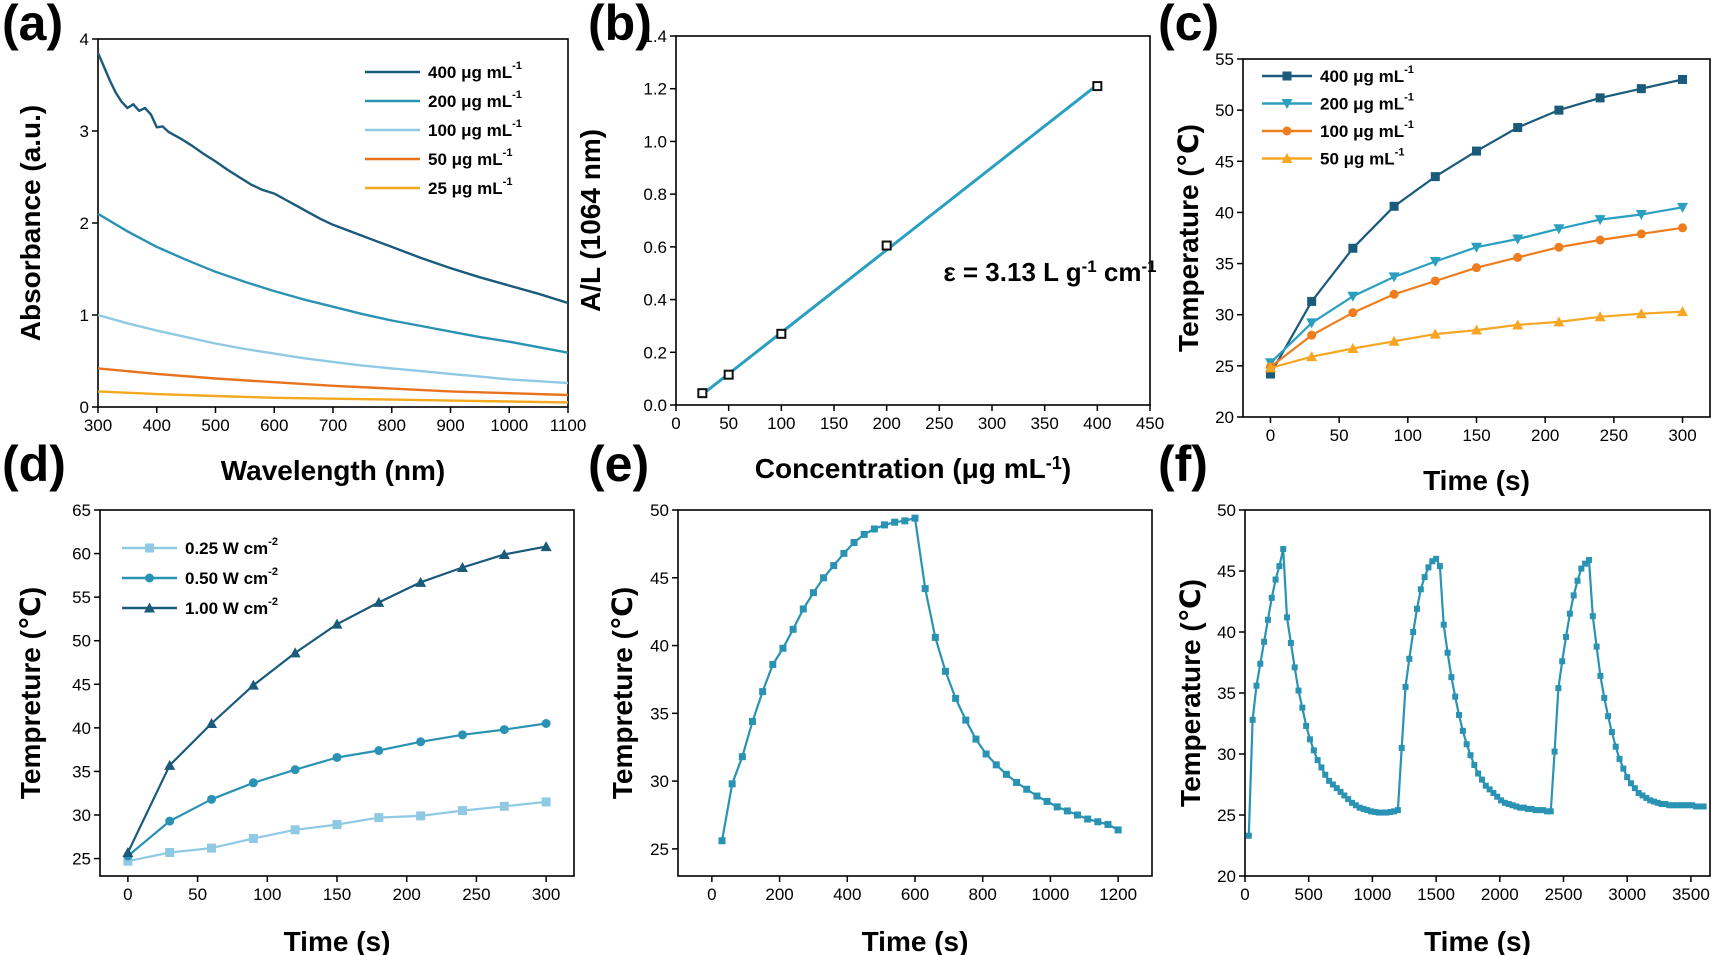 This screenshot has width=1712, height=955. What do you see at coordinates (84, 315) in the screenshot?
I see `y-tick-label: 1` at bounding box center [84, 315].